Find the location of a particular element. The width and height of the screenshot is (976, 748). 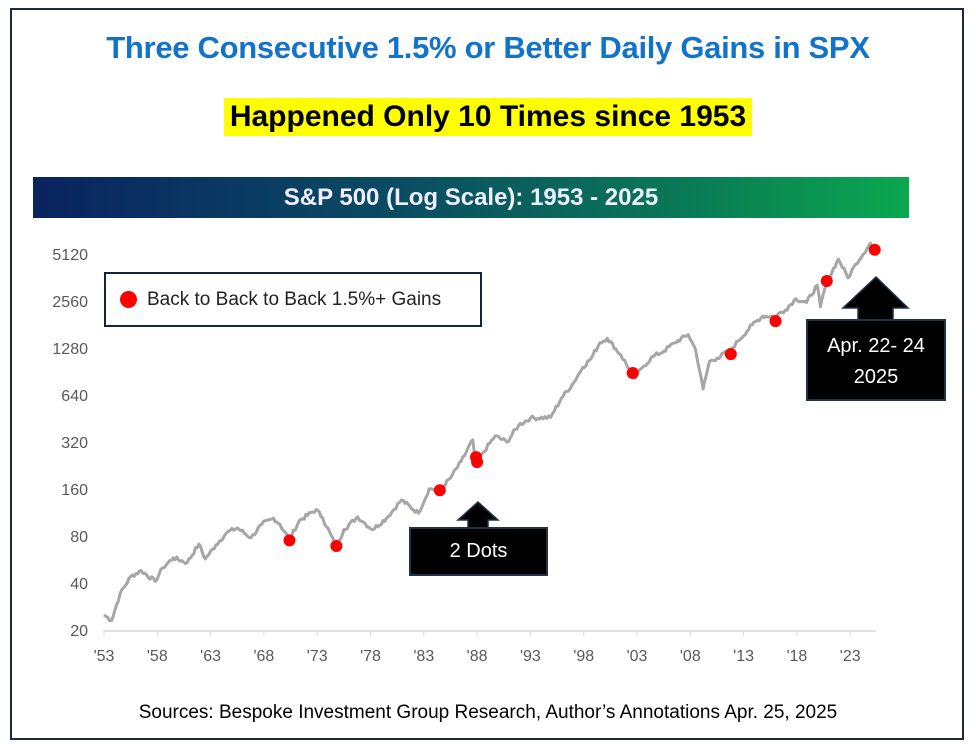

x-tick-label: '18 is located at coordinates (796, 656).